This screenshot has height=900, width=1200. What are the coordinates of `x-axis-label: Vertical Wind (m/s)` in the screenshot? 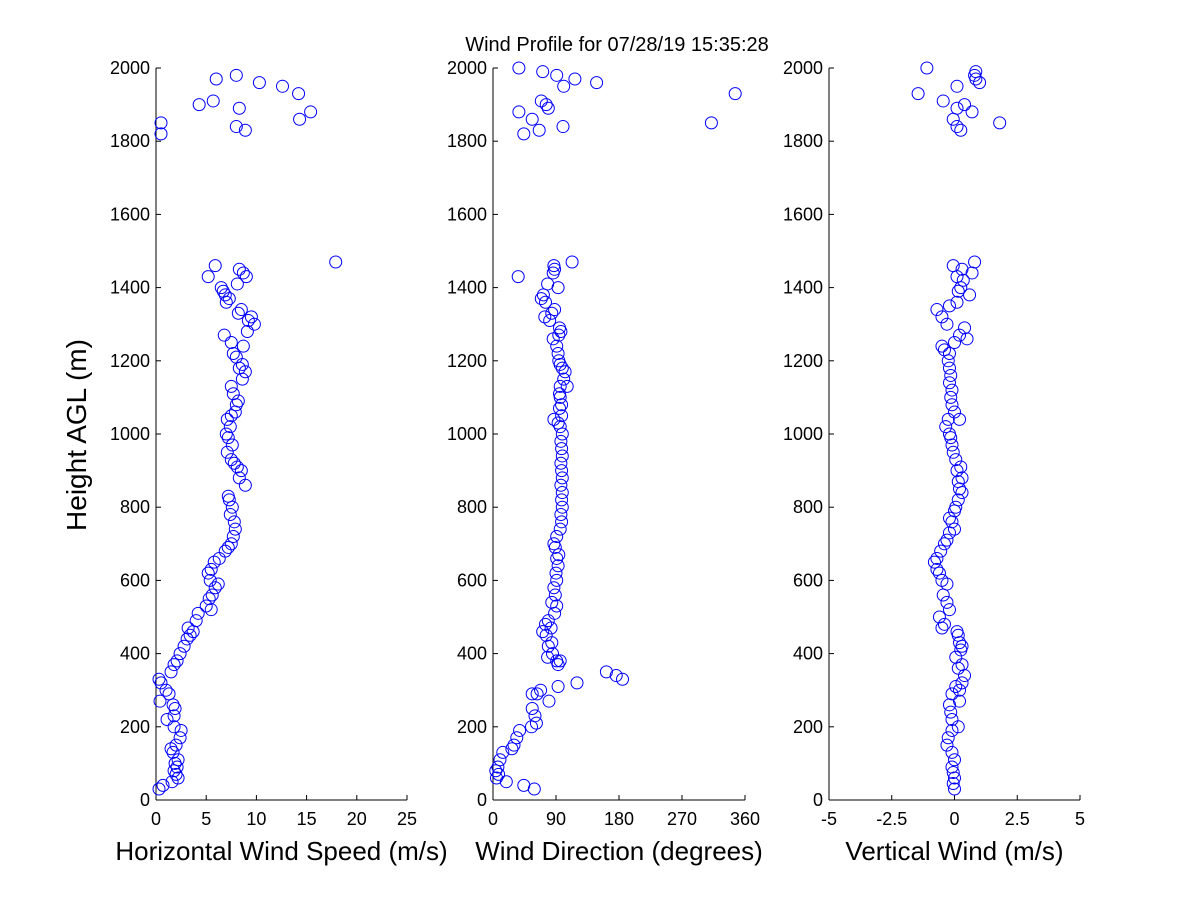 It's located at (954, 851).